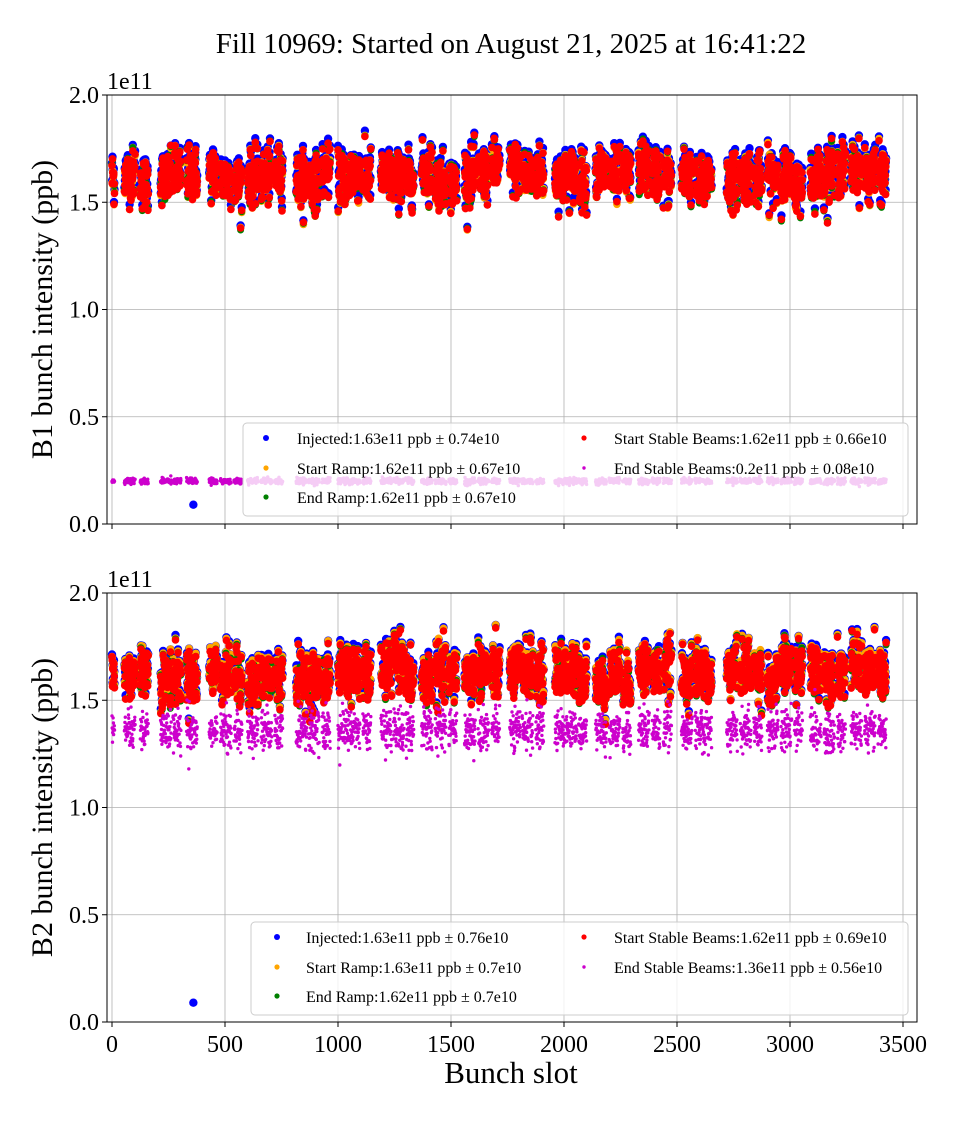 The image size is (960, 1125). I want to click on x-axis-label: Bunch slot, so click(511, 1072).